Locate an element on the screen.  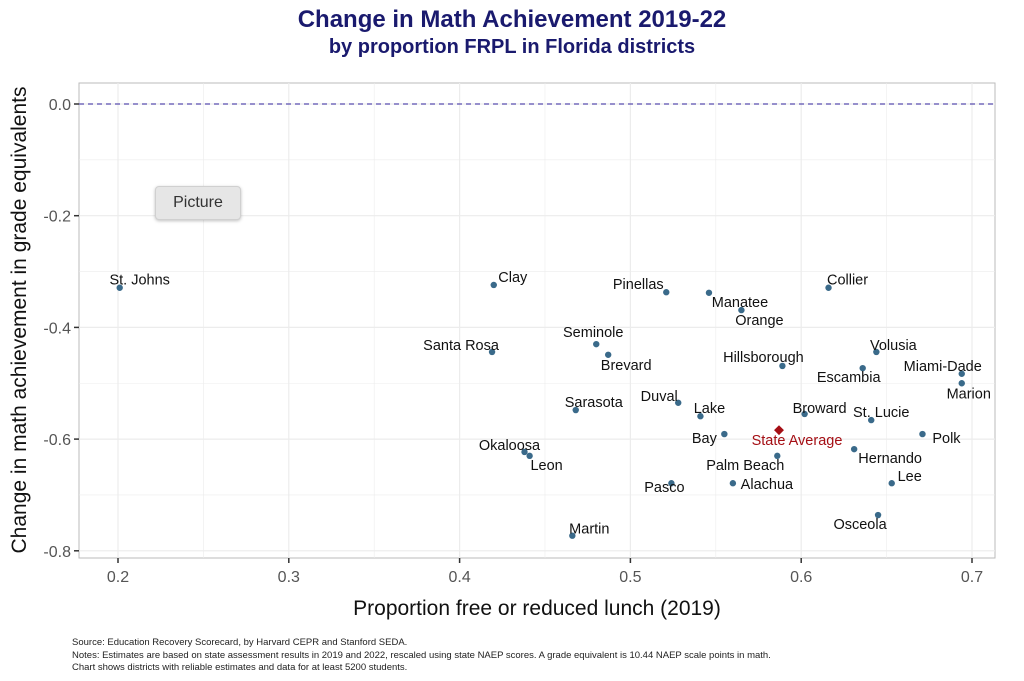
point-label: St. Johns is located at coordinates (139, 281).